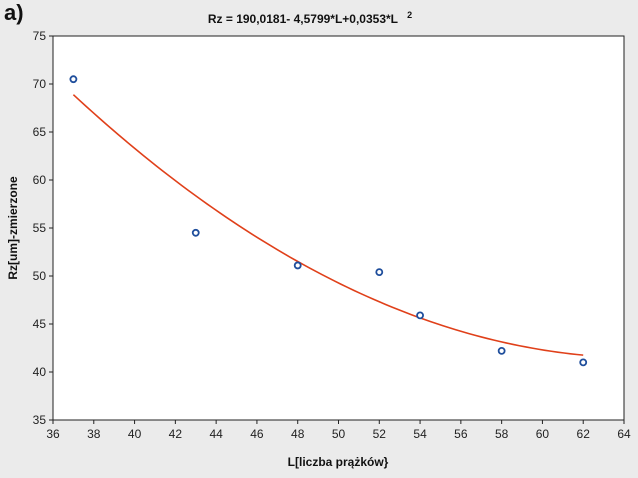 The width and height of the screenshot is (638, 478). What do you see at coordinates (135, 434) in the screenshot?
I see `x-tick-label: 40` at bounding box center [135, 434].